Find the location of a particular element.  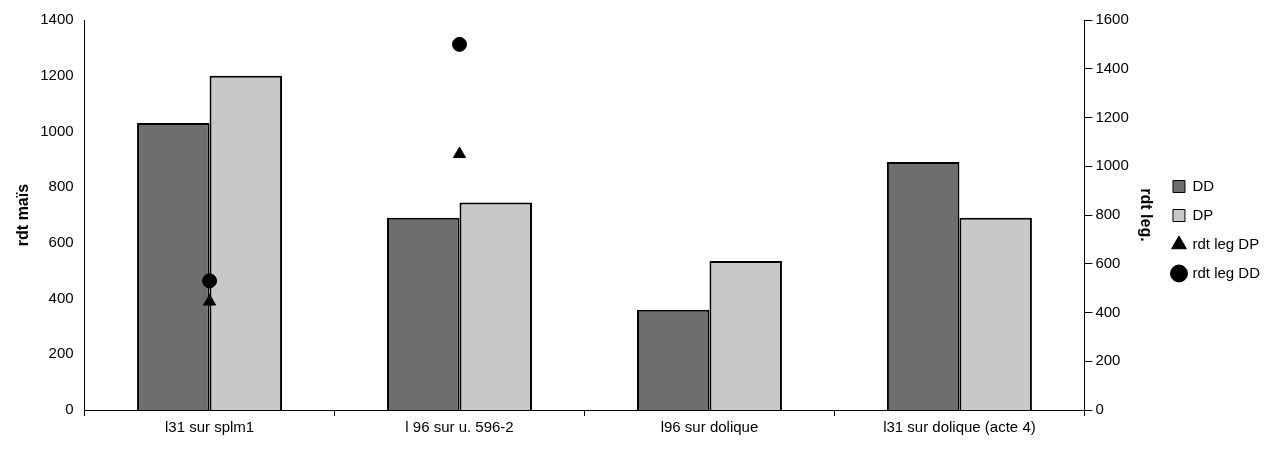

legend-label: DP is located at coordinates (1203, 214).